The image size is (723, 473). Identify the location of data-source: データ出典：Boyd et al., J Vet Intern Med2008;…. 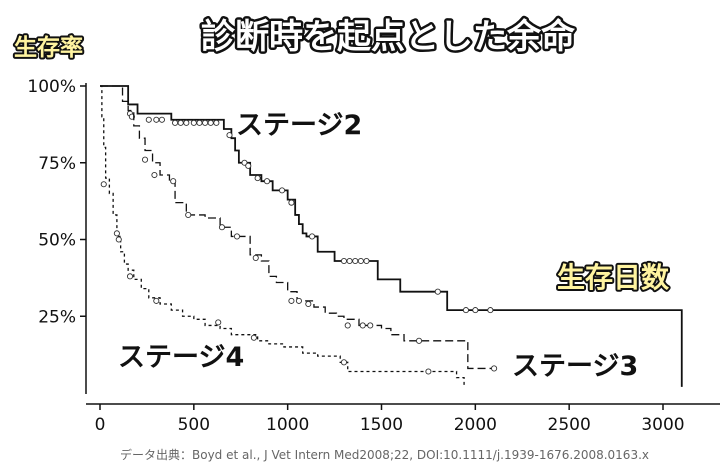
(384, 454).